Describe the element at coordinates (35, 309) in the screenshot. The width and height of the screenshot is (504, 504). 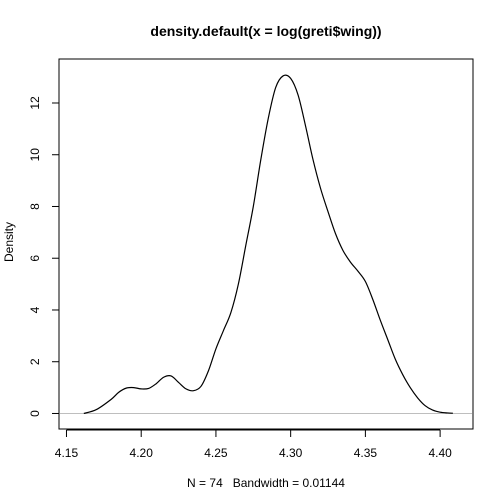
I see `y-tick-label: 4` at that location.